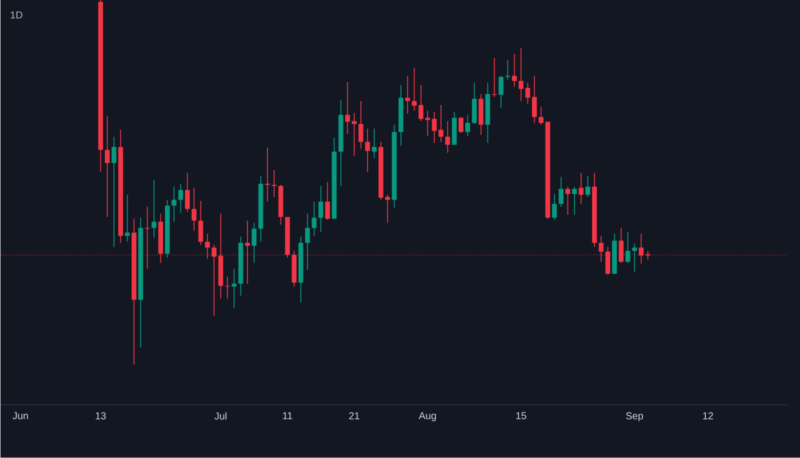 The height and width of the screenshot is (458, 800). What do you see at coordinates (287, 416) in the screenshot?
I see `x-tick-label: 11` at bounding box center [287, 416].